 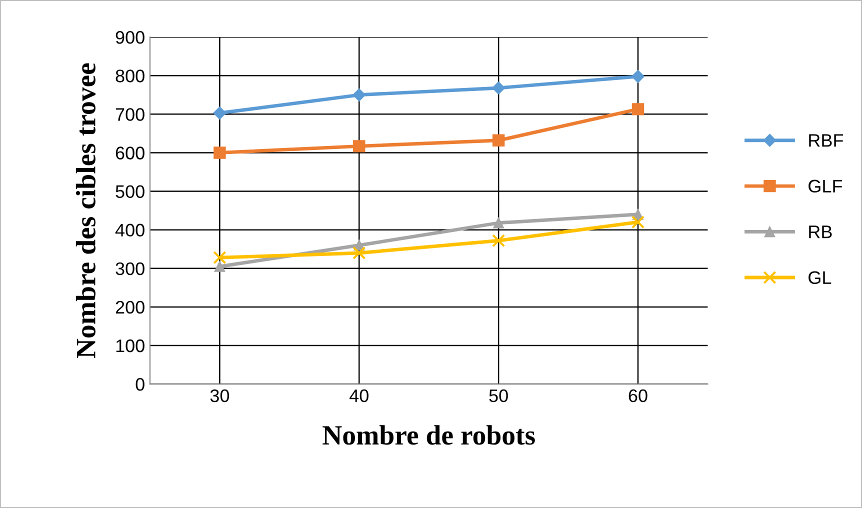 What do you see at coordinates (86, 210) in the screenshot?
I see `y-axis-title: Nombre des cibles trovee` at bounding box center [86, 210].